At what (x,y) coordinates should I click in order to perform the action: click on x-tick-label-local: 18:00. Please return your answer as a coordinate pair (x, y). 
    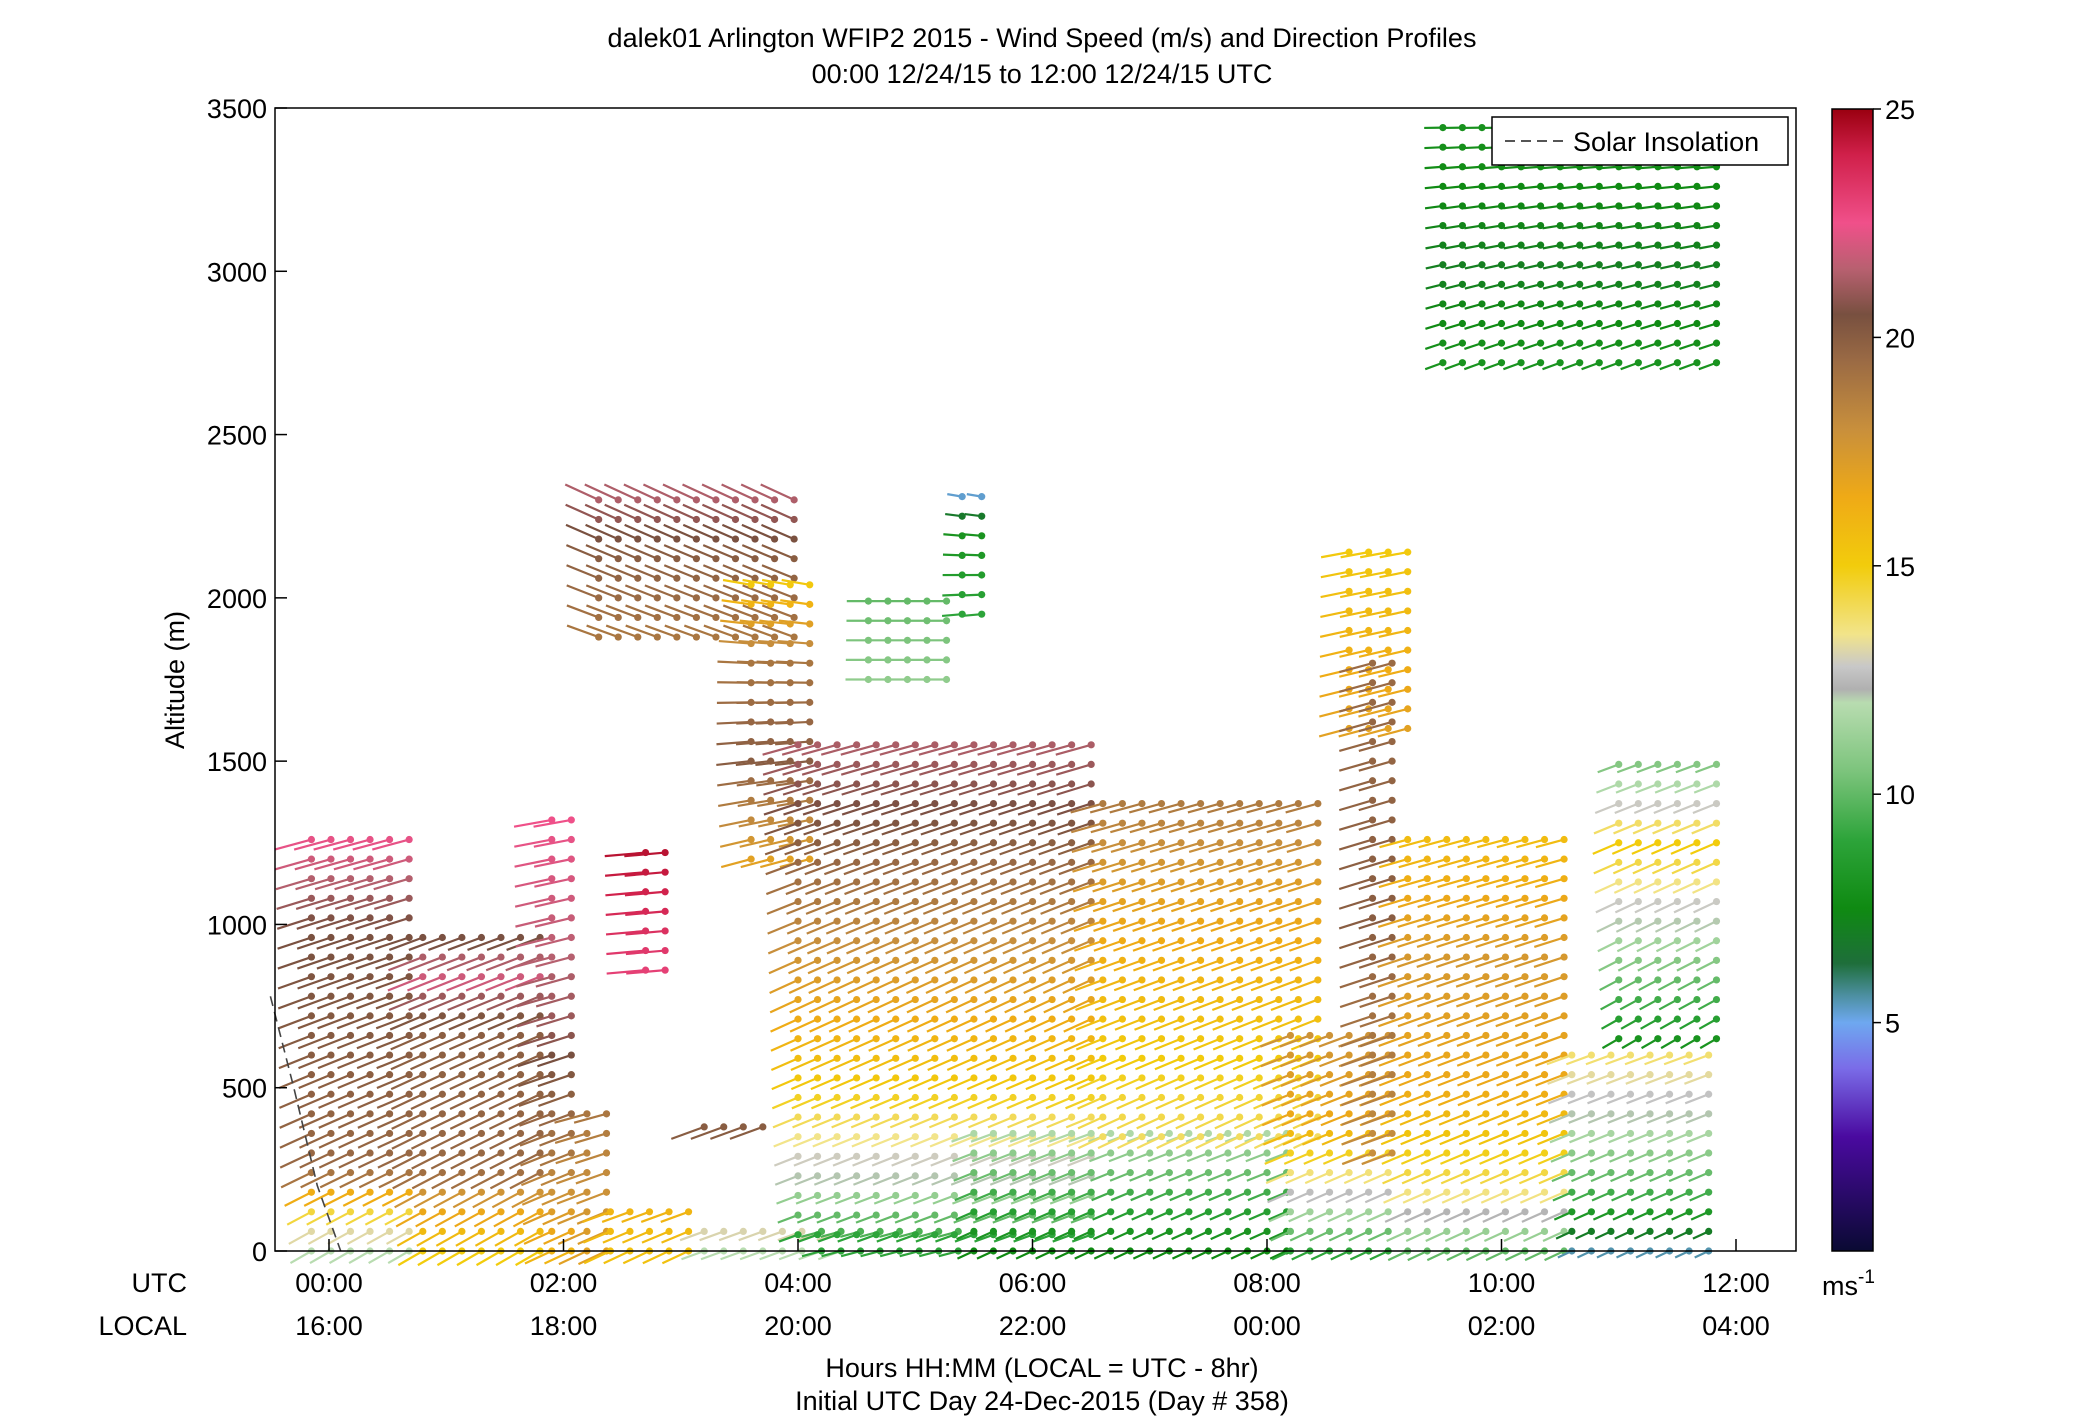
    Looking at the image, I should click on (564, 1326).